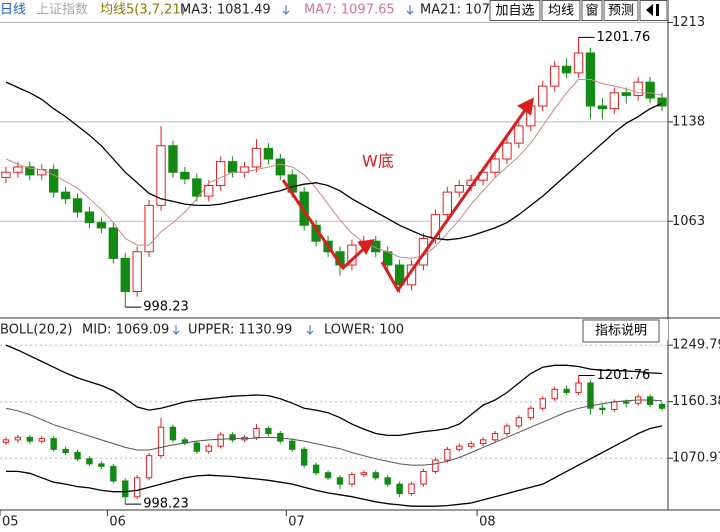 The height and width of the screenshot is (532, 720). What do you see at coordinates (36, 330) in the screenshot?
I see `indicator-label: BOLL(20,2)` at bounding box center [36, 330].